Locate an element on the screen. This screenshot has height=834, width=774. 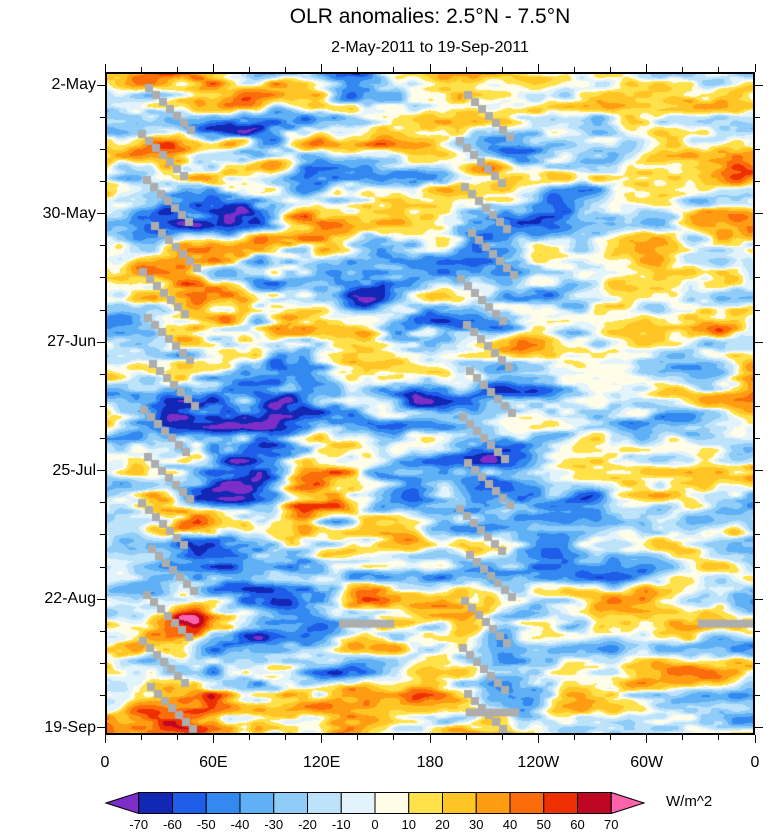
y-tick-label: 30-May is located at coordinates (69, 213).